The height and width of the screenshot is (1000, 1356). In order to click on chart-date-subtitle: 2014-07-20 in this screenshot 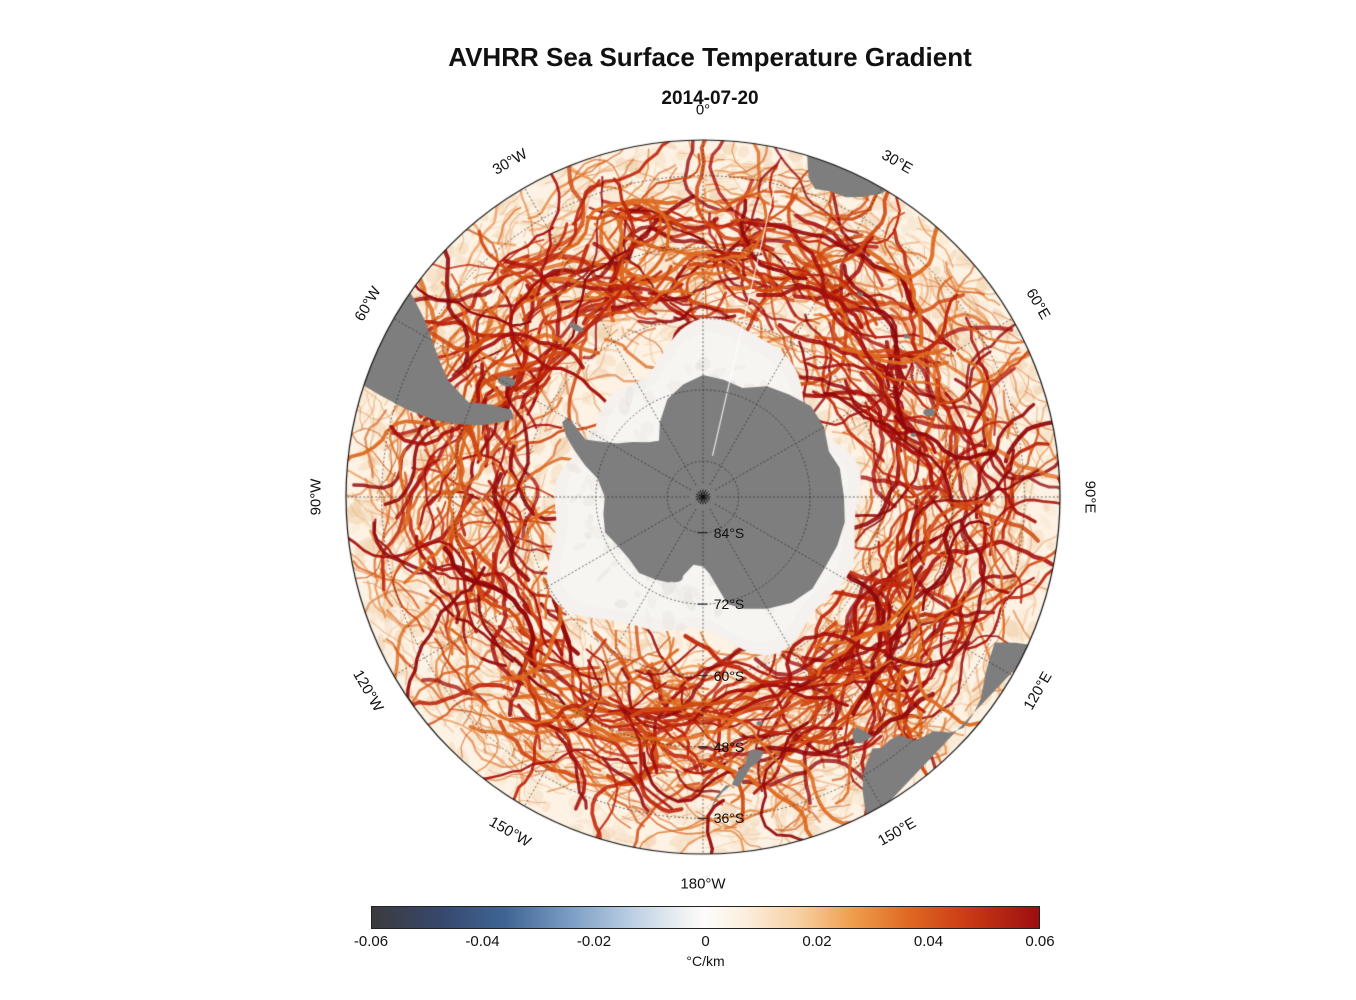, I will do `click(710, 98)`.